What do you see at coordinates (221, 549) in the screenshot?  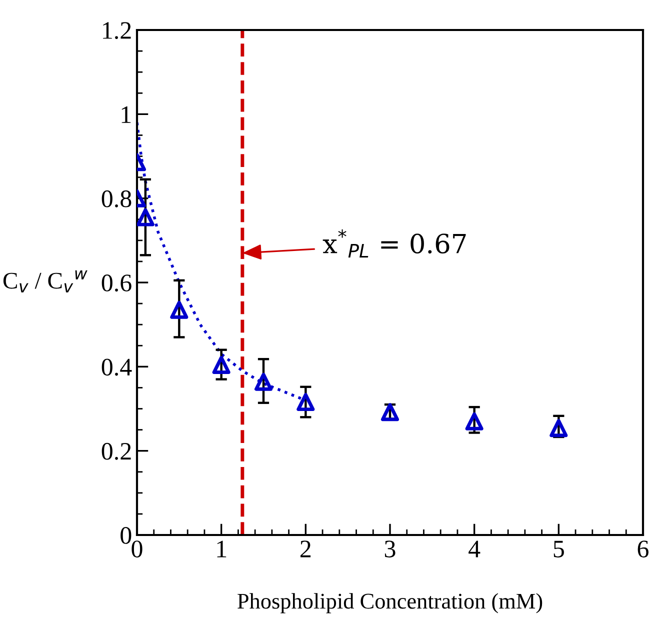 I see `x-tick-label: 1` at bounding box center [221, 549].